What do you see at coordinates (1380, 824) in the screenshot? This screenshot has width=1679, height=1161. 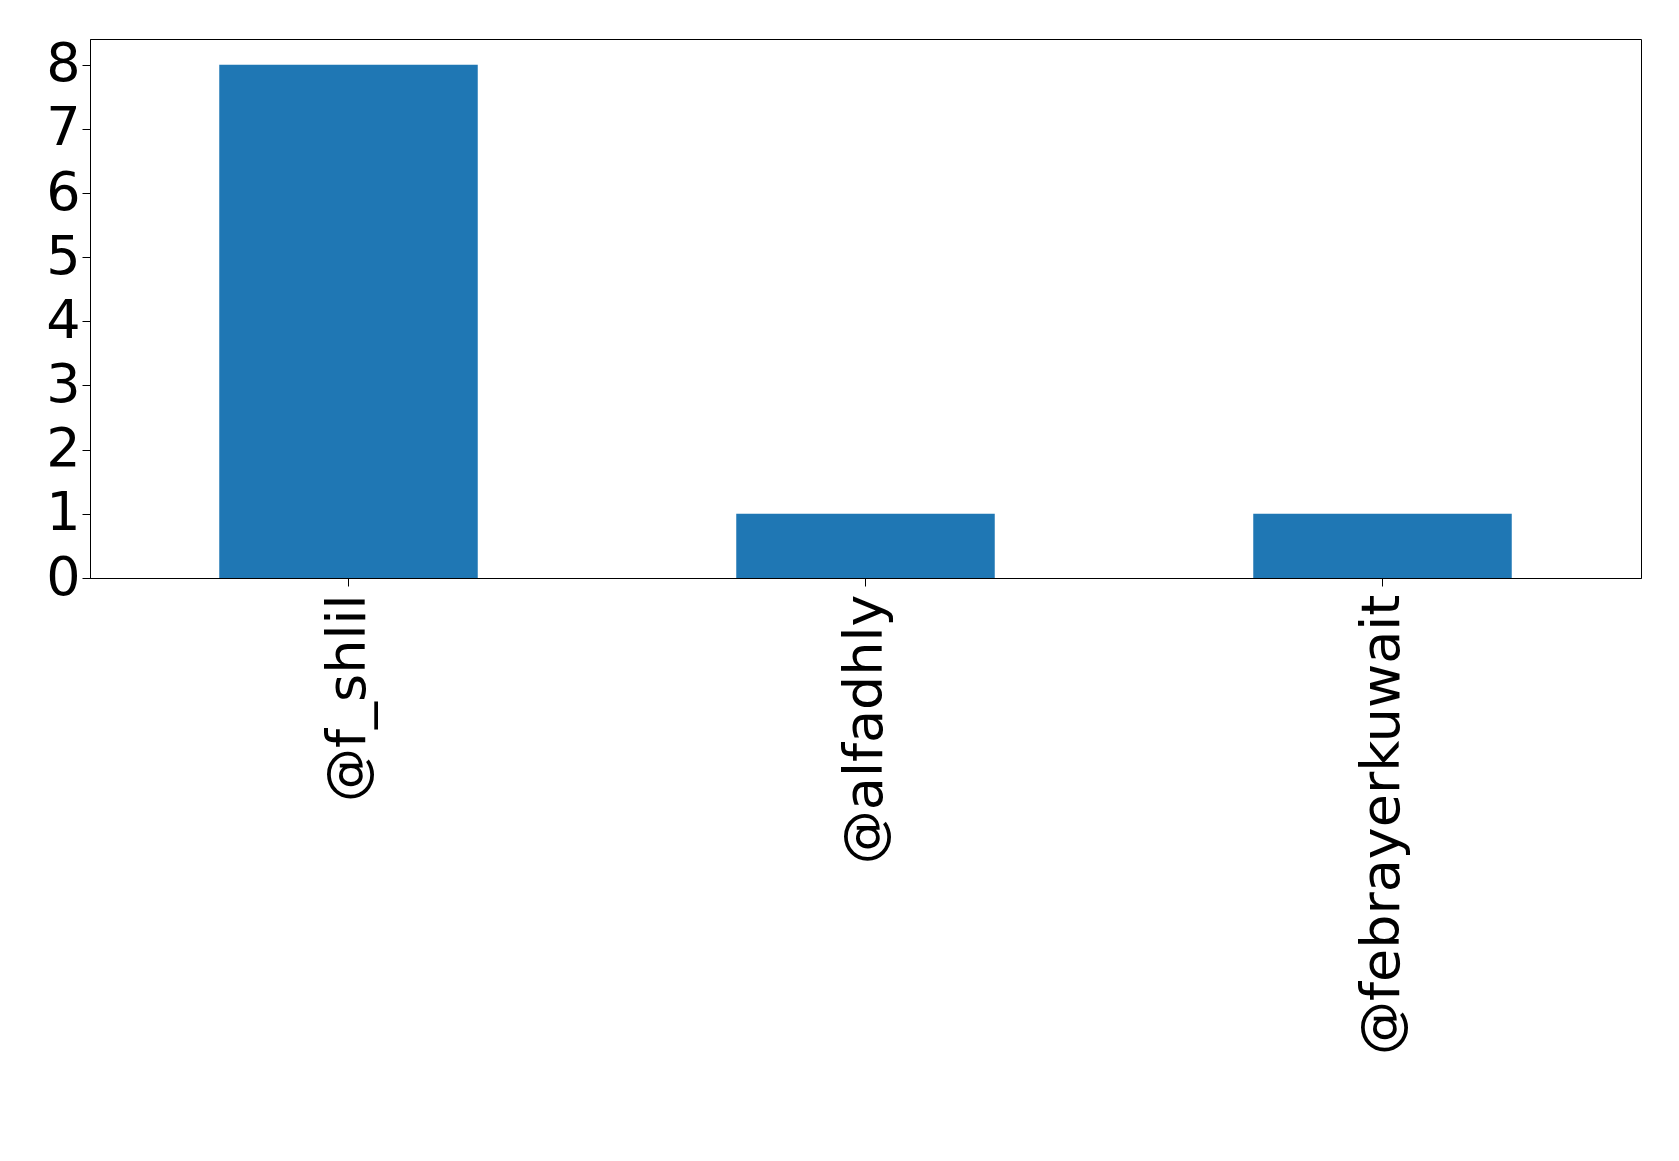 I see `x-tick-label: @febrayerkuwait` at bounding box center [1380, 824].